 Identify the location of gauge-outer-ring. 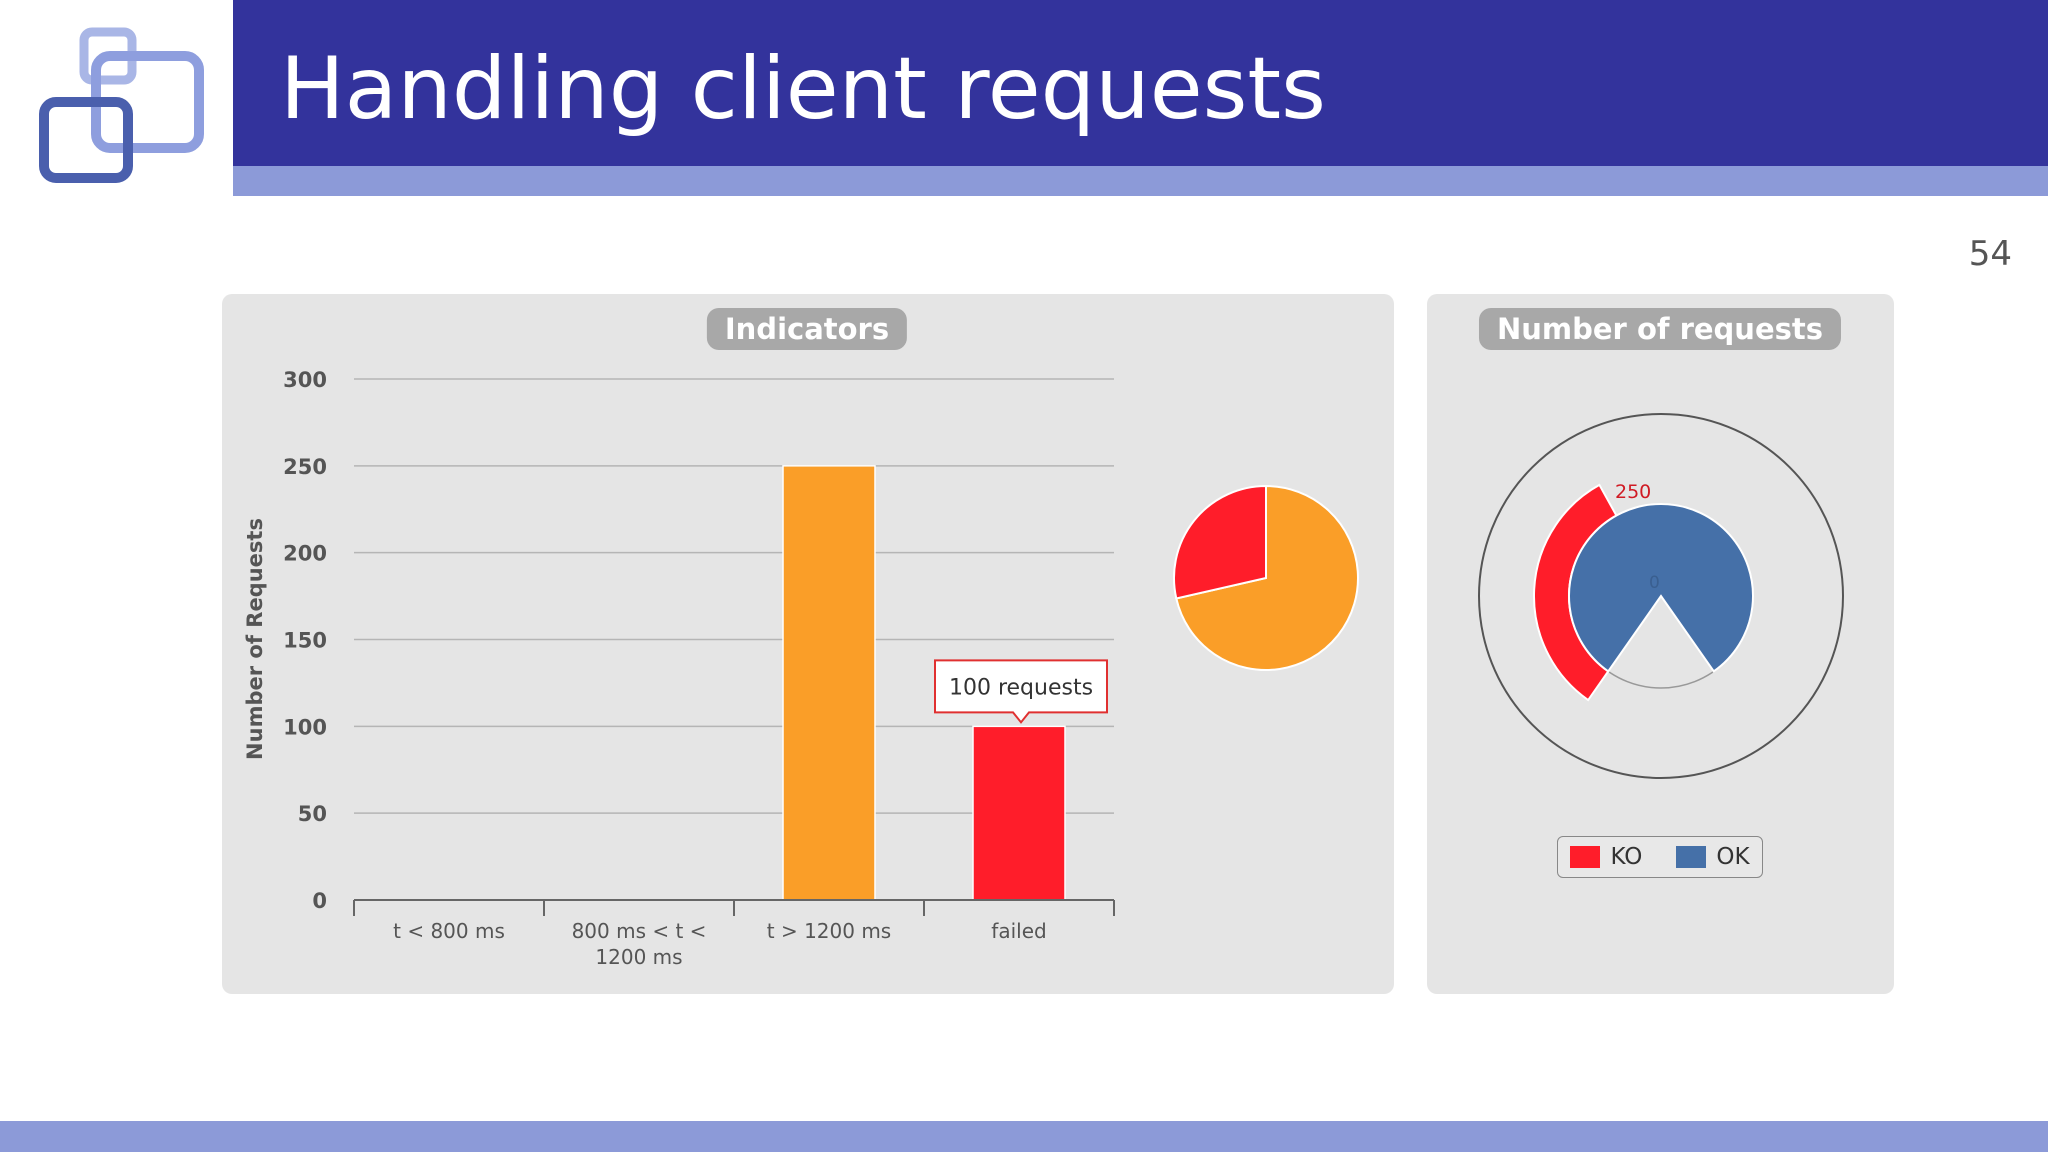
(1661, 596).